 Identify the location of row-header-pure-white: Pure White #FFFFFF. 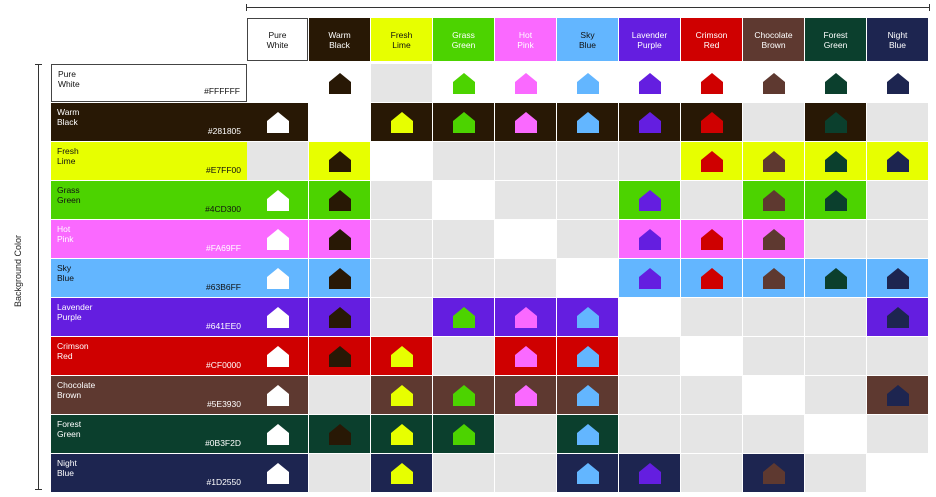
(149, 83).